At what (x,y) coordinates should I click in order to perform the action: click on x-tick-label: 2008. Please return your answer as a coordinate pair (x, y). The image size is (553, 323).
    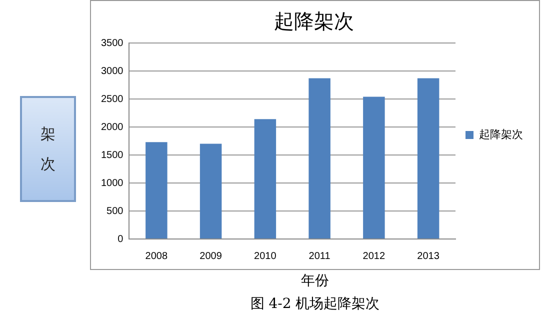
    Looking at the image, I should click on (156, 256).